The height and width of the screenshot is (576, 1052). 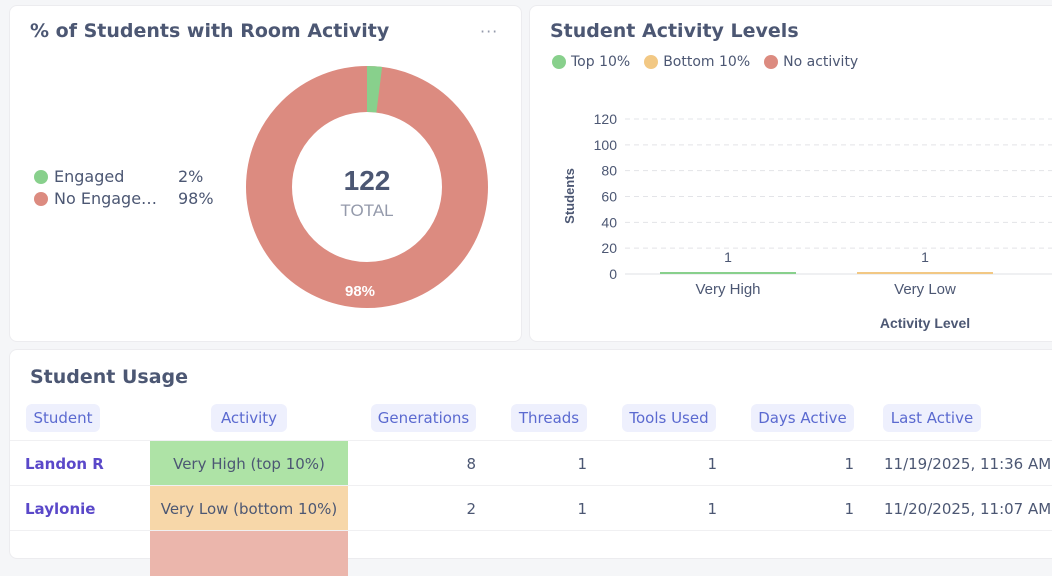 I want to click on bar-very-low, so click(x=925, y=273).